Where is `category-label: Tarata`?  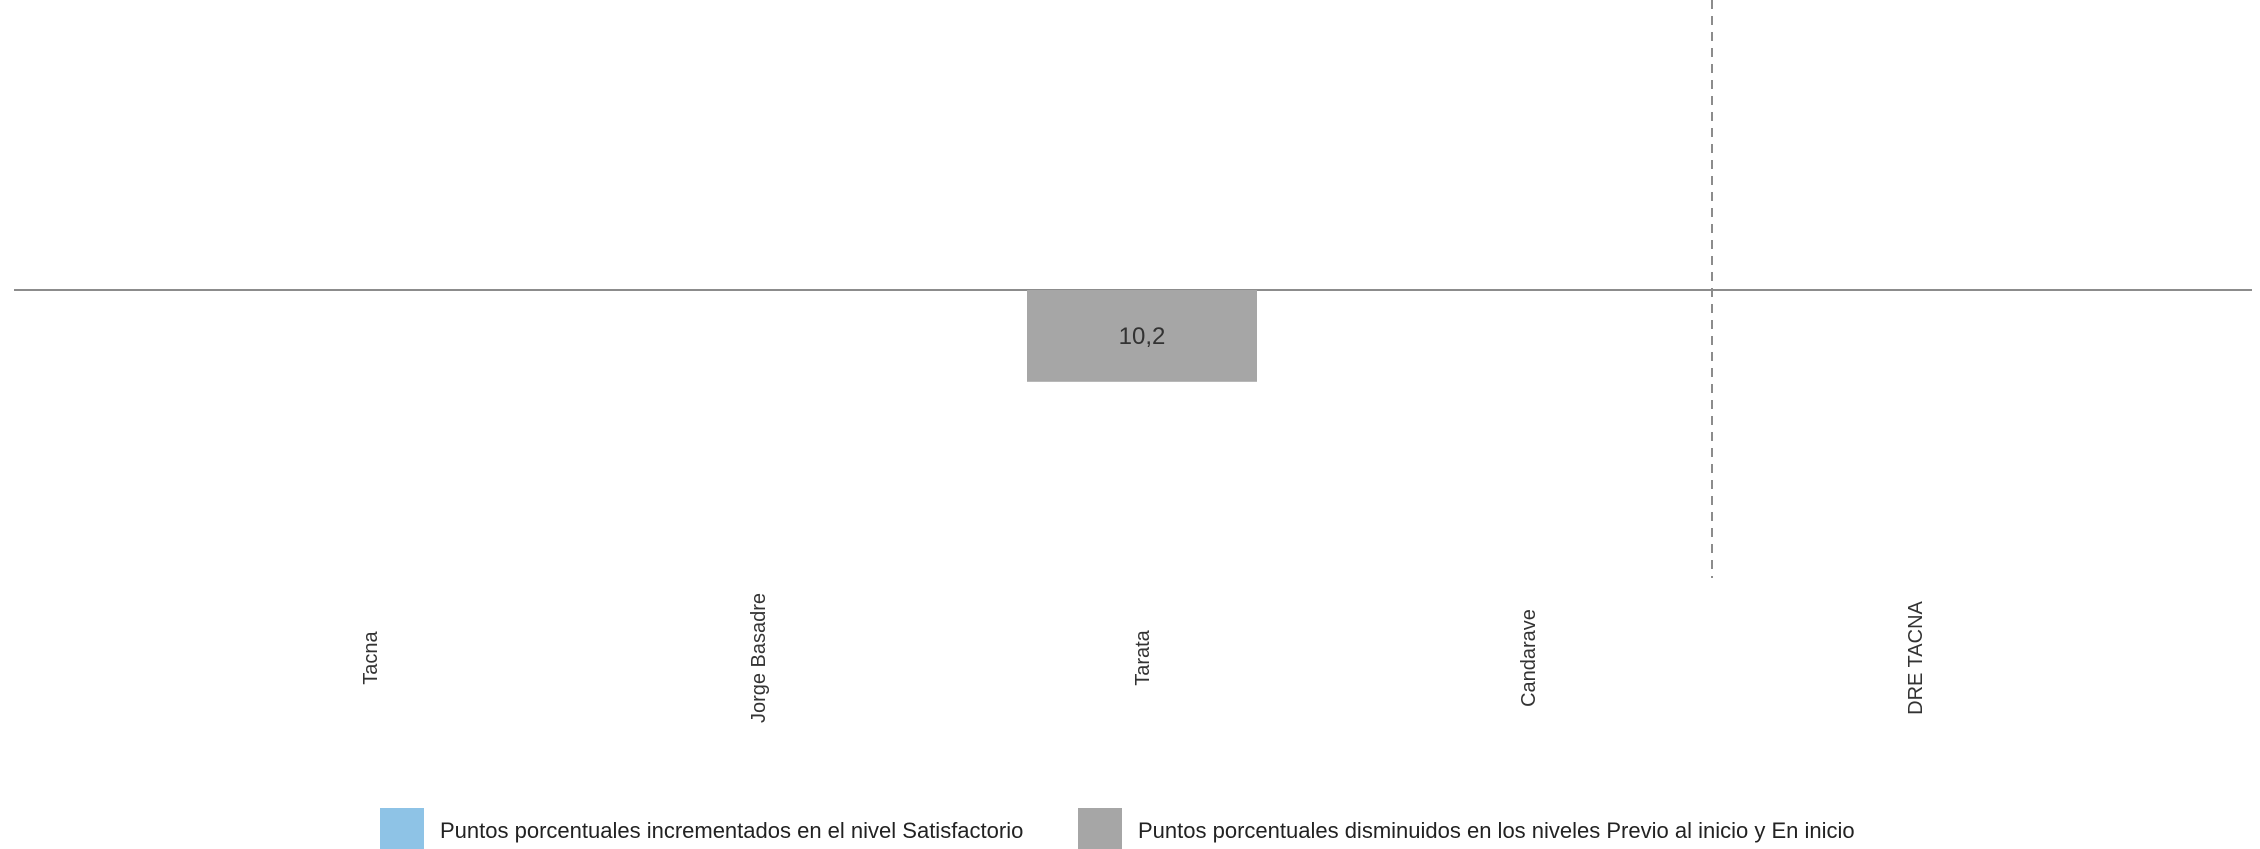 category-label: Tarata is located at coordinates (1143, 657).